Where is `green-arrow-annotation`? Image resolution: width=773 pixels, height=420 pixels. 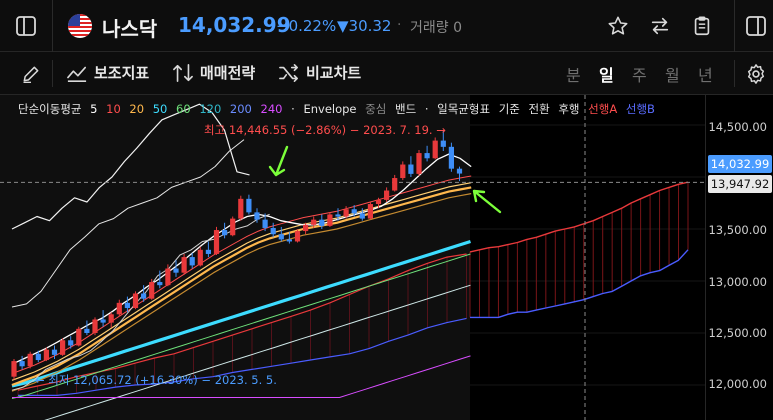 green-arrow-annotation is located at coordinates (487, 201).